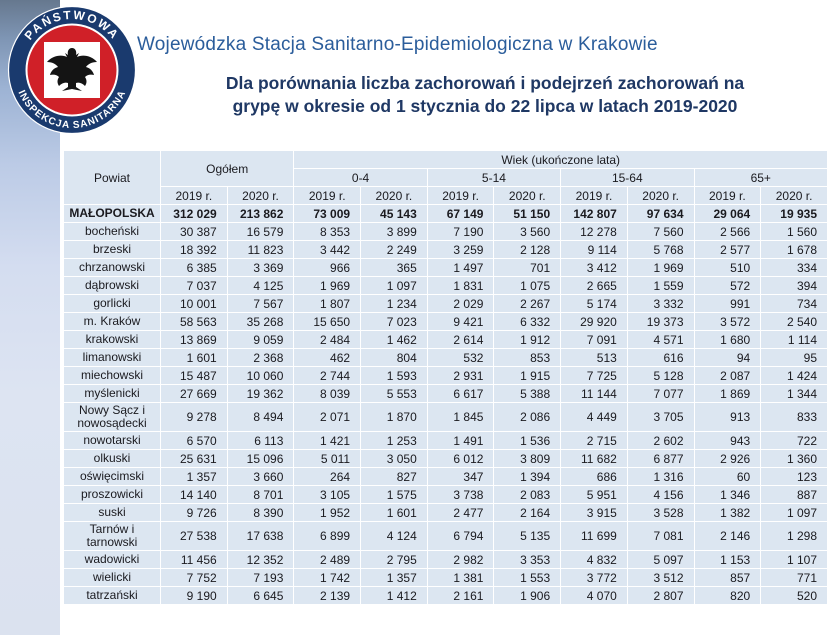  I want to click on value-cell: 722, so click(794, 440).